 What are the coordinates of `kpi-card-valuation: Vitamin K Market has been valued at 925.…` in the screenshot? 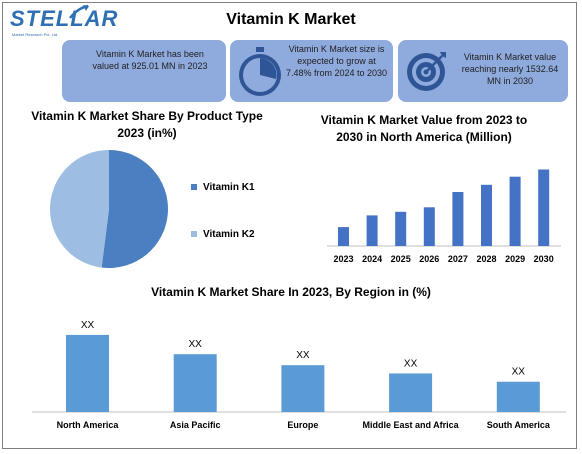 It's located at (144, 71).